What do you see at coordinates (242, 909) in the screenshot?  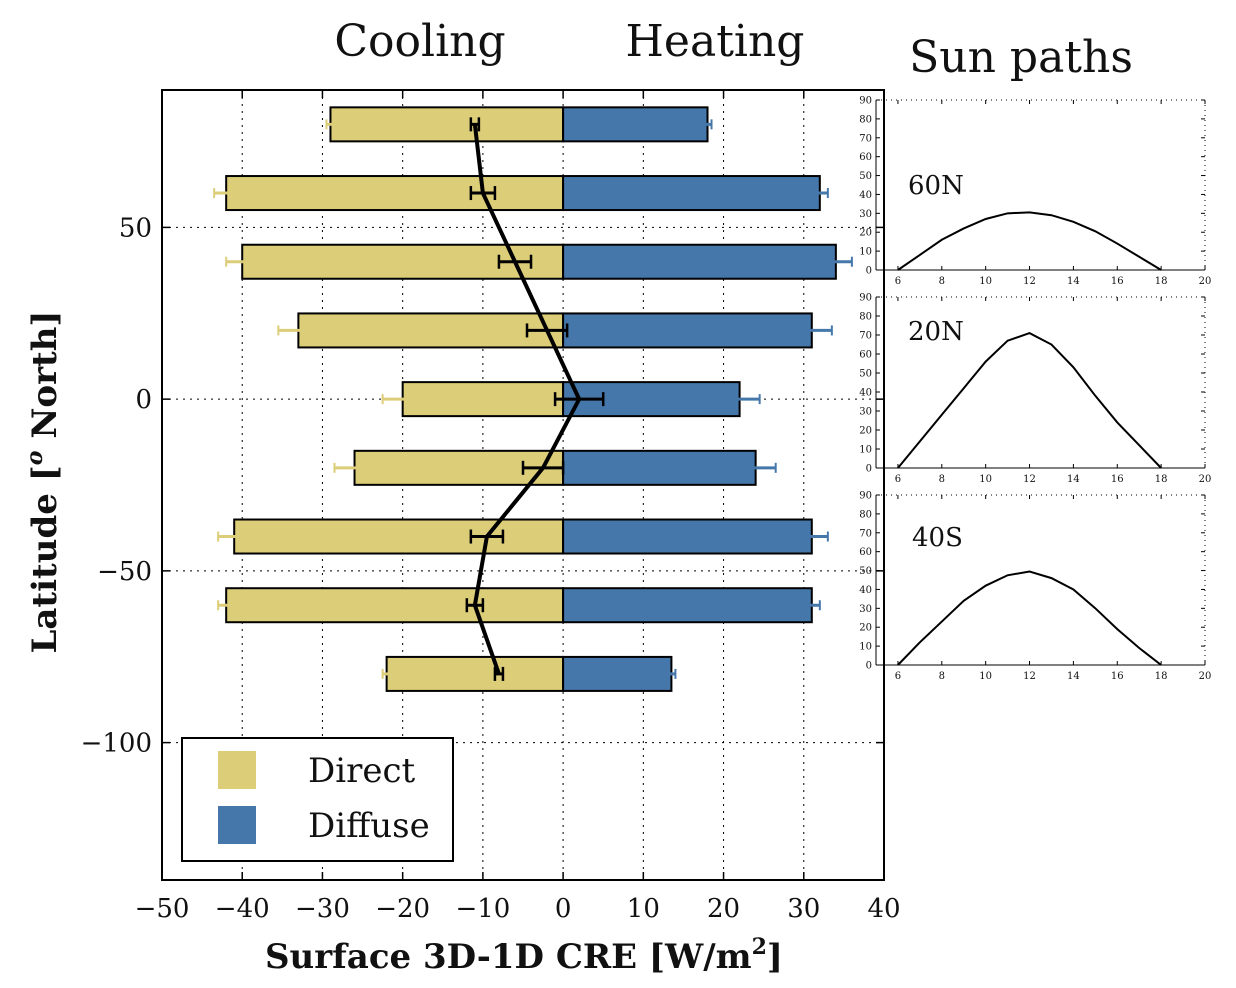 I see `x-tick-label: −40` at bounding box center [242, 909].